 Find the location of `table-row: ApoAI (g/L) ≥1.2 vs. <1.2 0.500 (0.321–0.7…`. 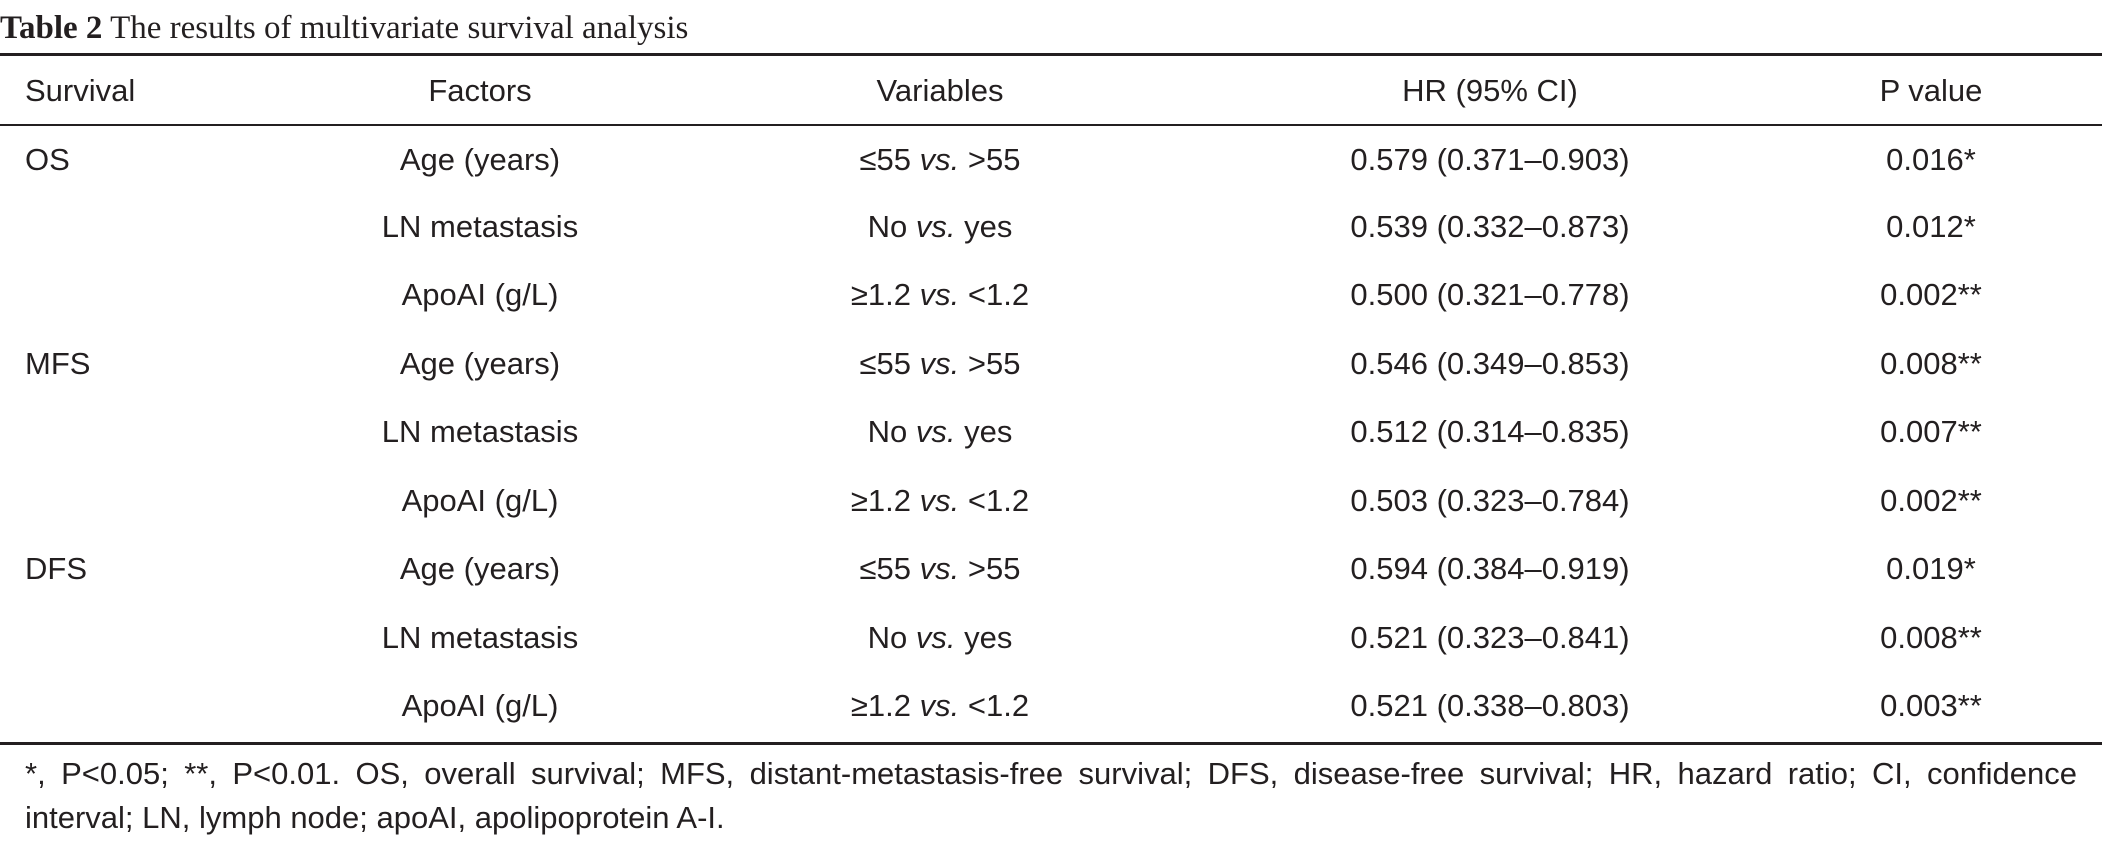

table-row: ApoAI (g/L) ≥1.2 vs. <1.2 0.500 (0.321–0.7… is located at coordinates (1051, 295).